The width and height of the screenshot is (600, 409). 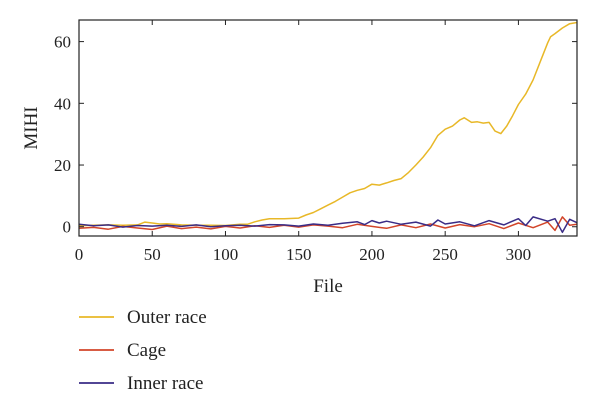 What do you see at coordinates (62, 103) in the screenshot?
I see `y-tick-label: 40` at bounding box center [62, 103].